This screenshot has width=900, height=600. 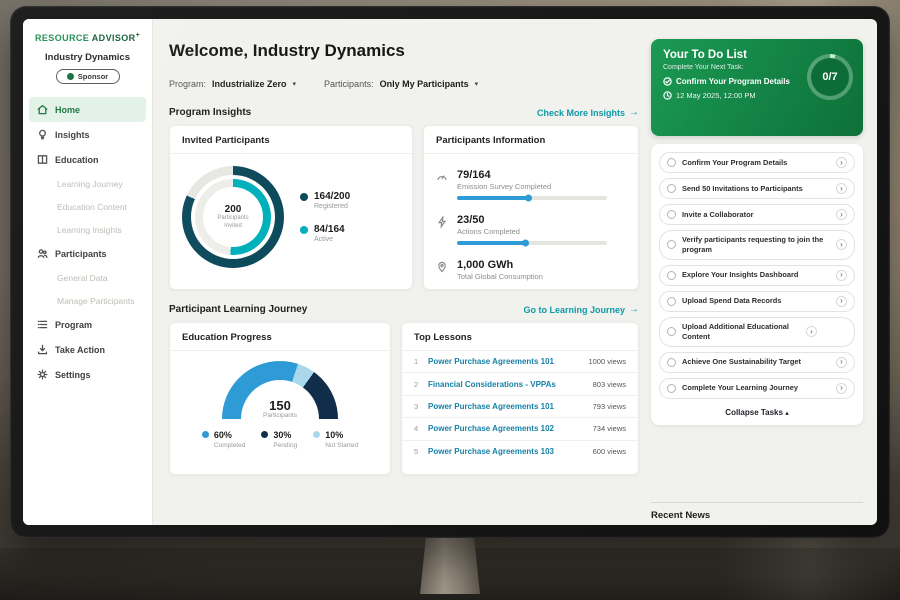 I want to click on sponsor-badge-label: Sponsor, so click(x=93, y=76).